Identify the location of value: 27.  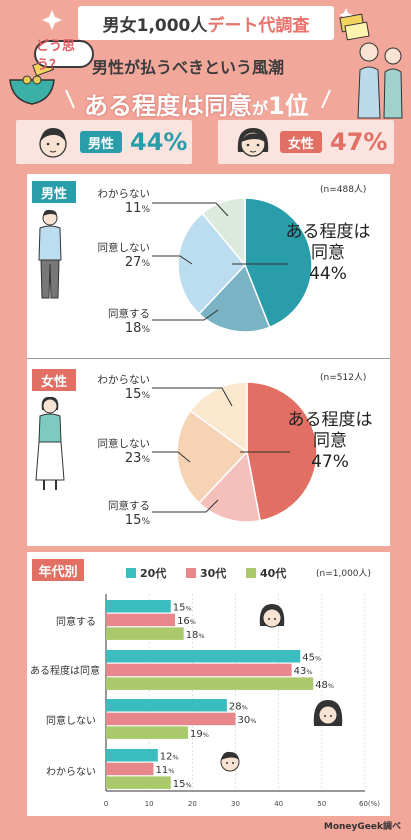
(133, 262).